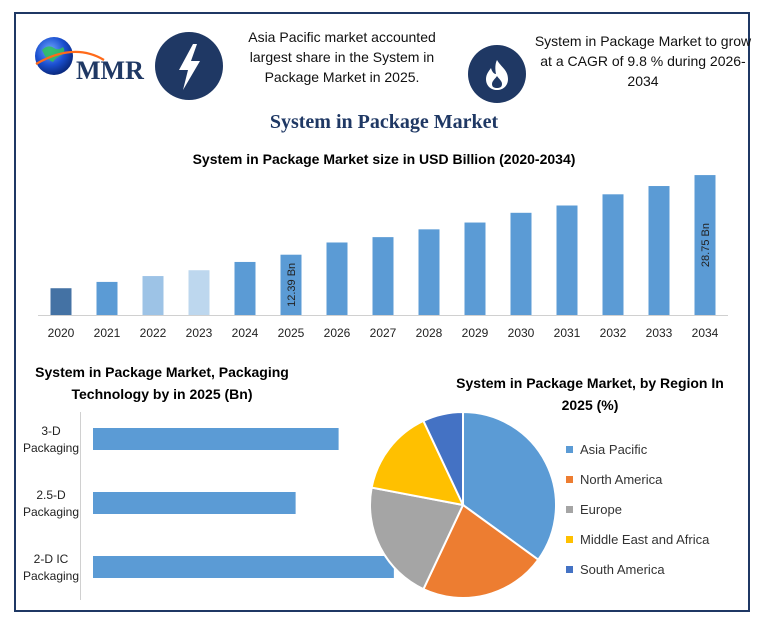 This screenshot has height=628, width=768. What do you see at coordinates (601, 509) in the screenshot?
I see `legend-label: Europe` at bounding box center [601, 509].